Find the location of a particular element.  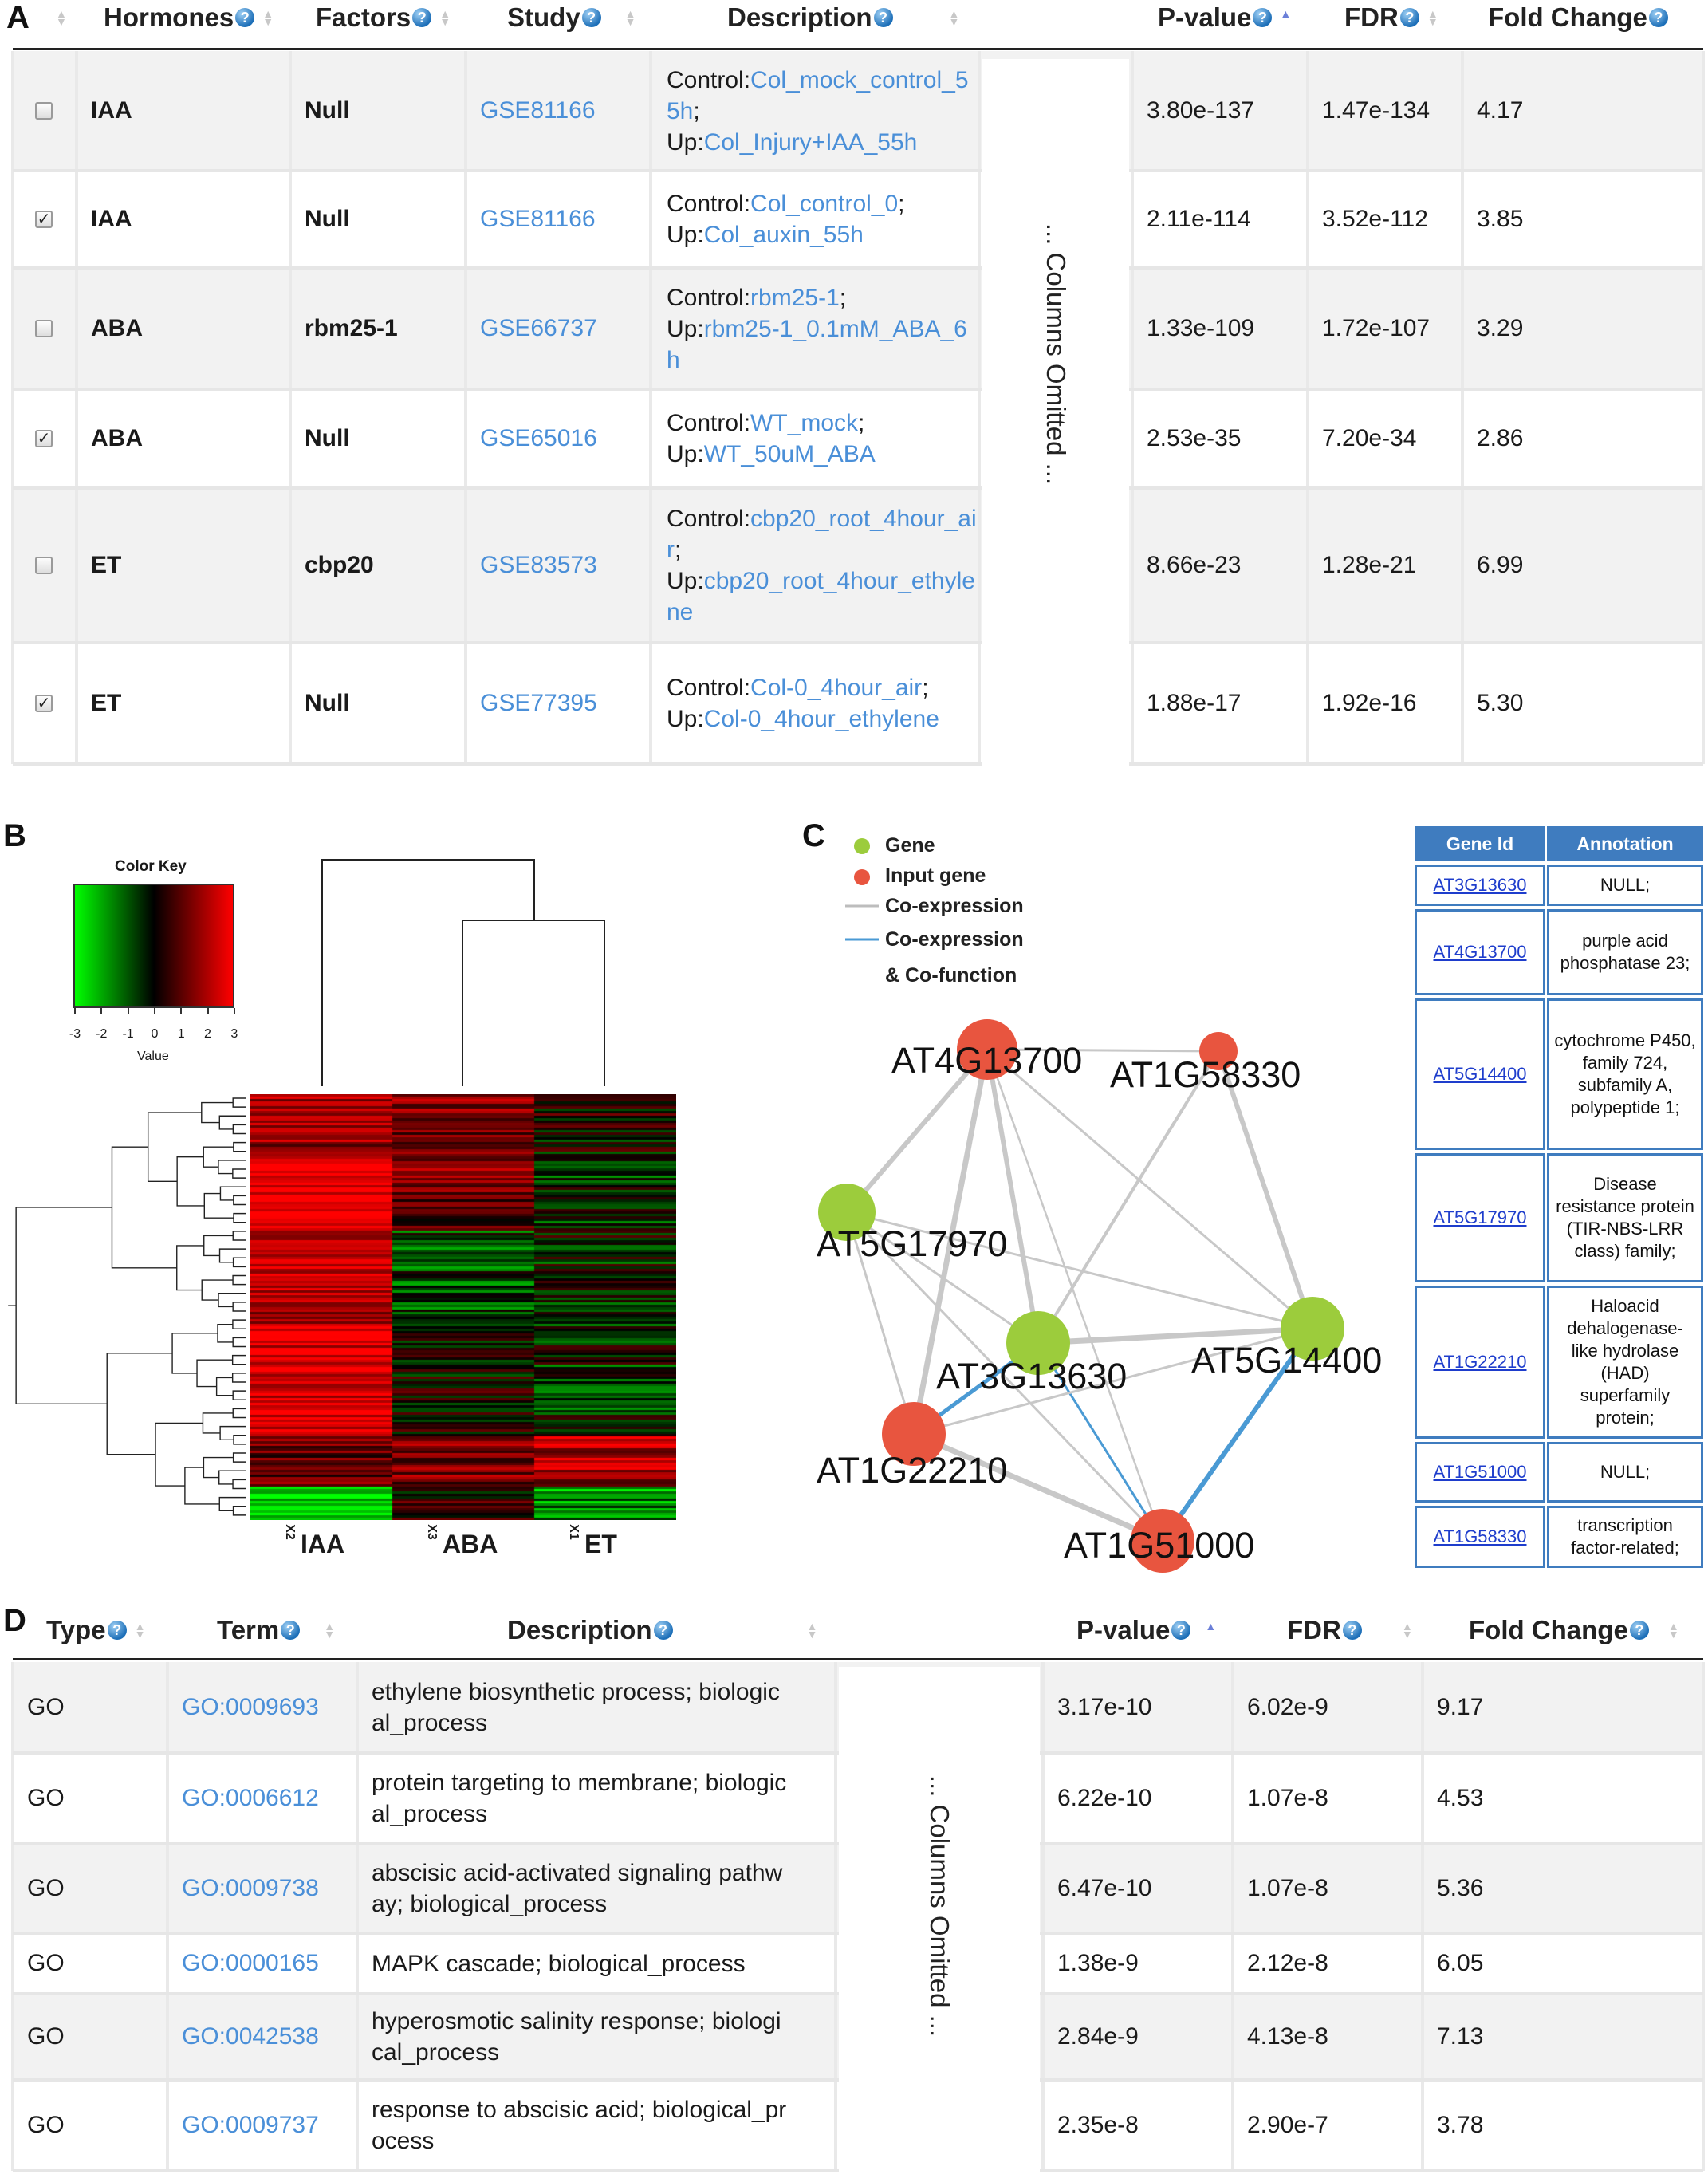

hormone-cell: ET is located at coordinates (106, 703).